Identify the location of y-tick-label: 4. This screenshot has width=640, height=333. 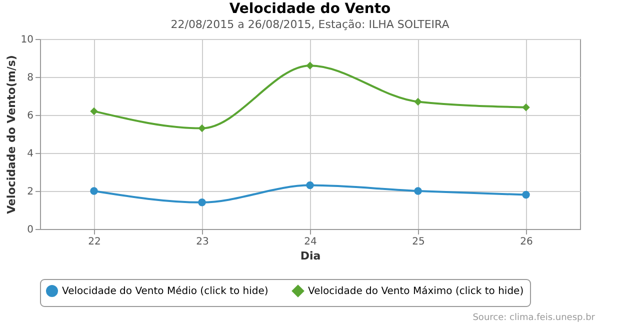
(30, 154).